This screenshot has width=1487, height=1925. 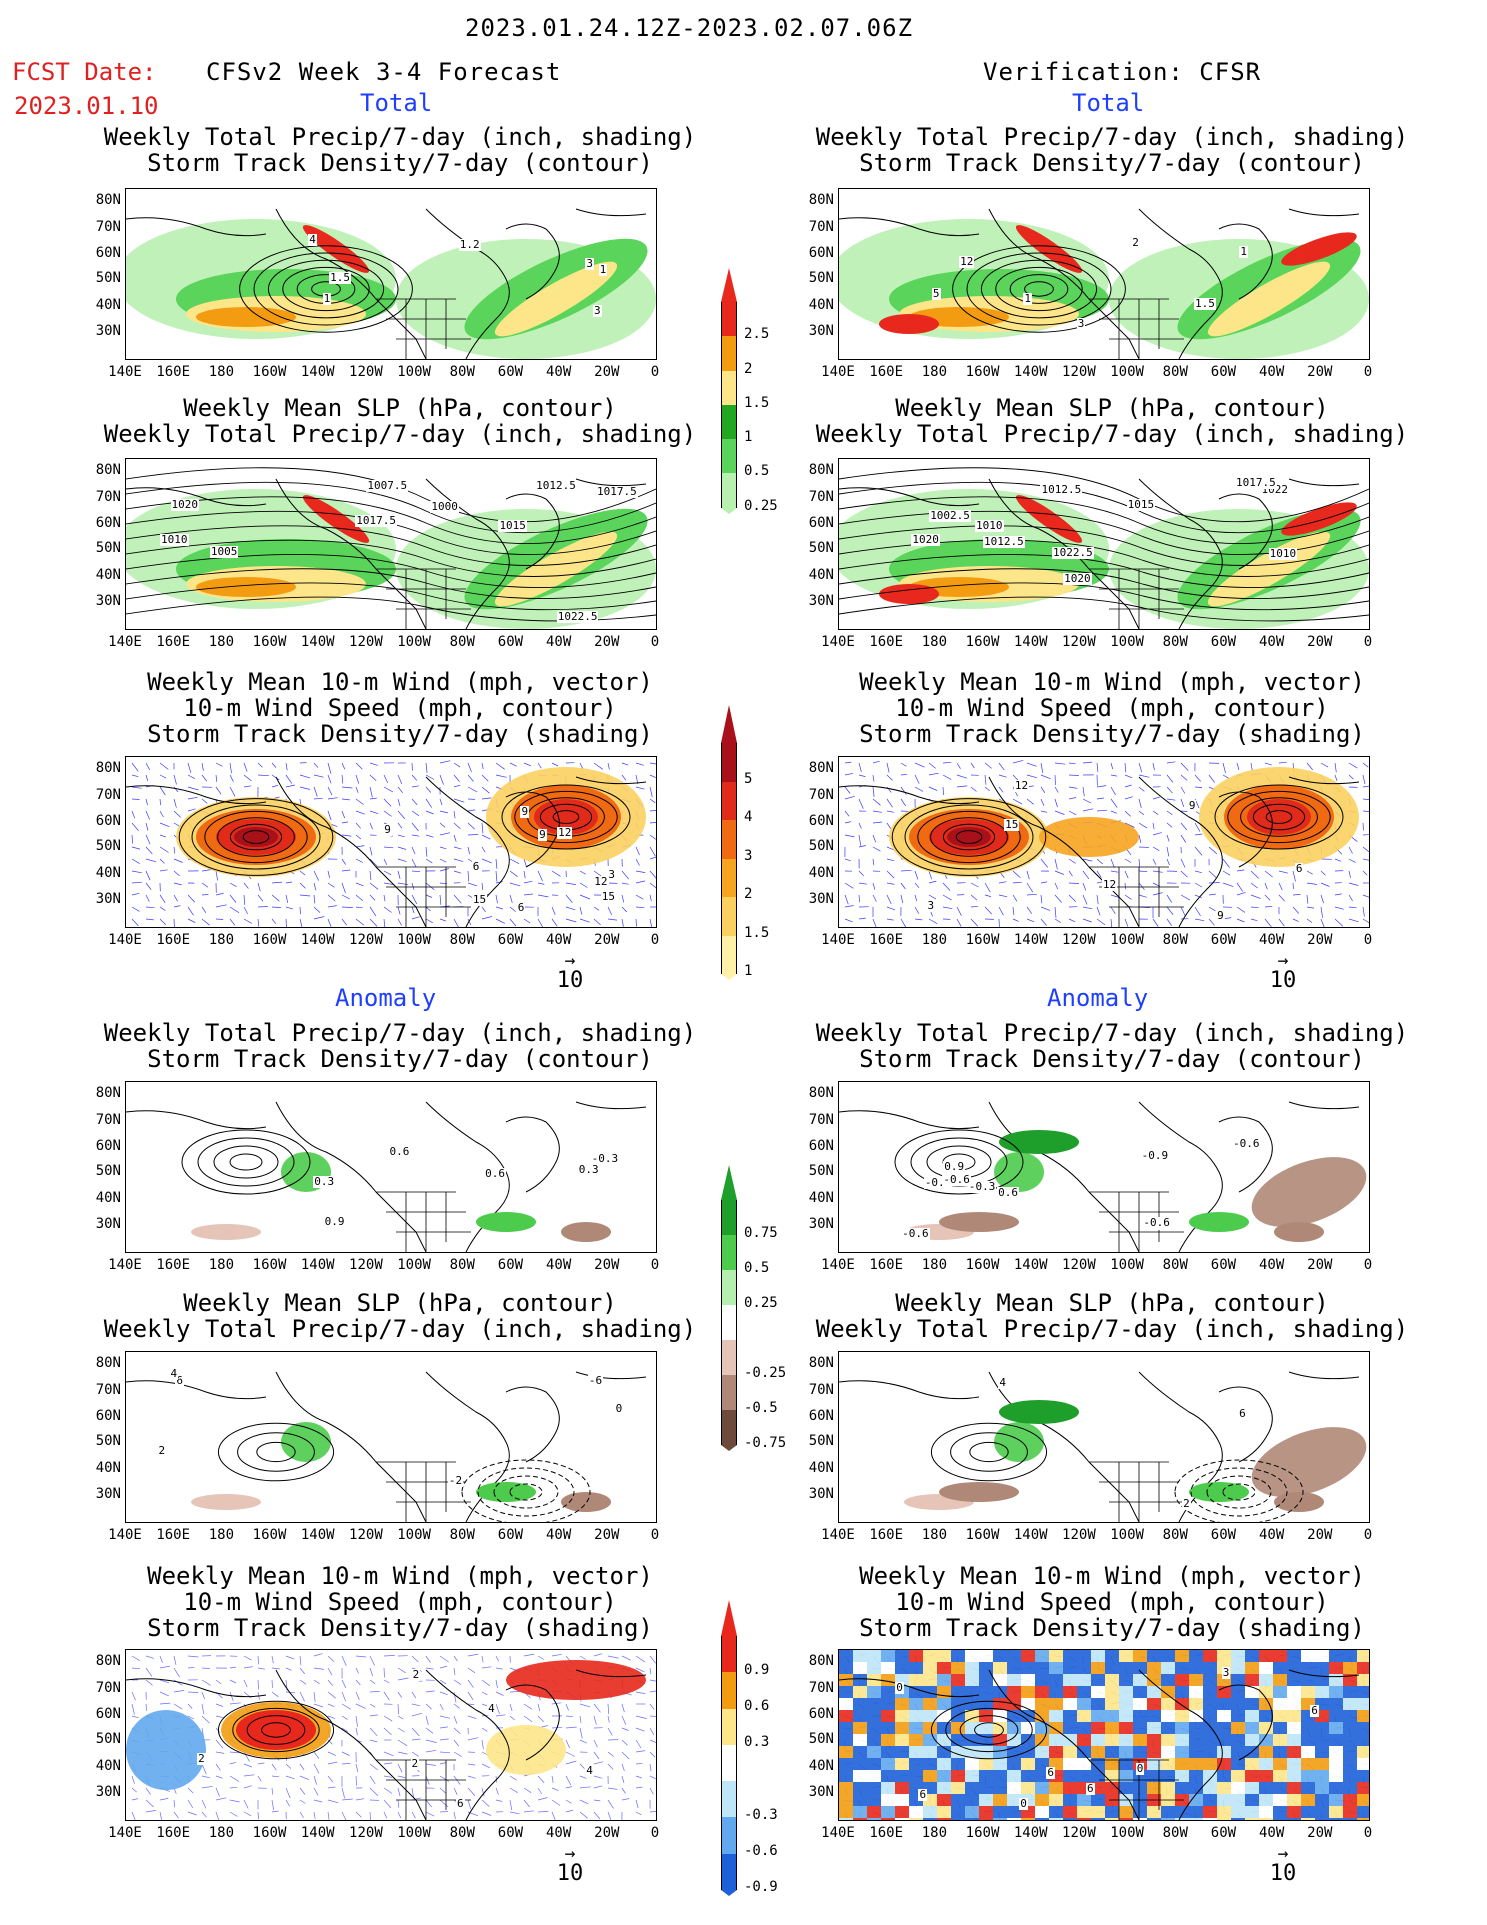 I want to click on precip-total-colorbar, so click(x=729, y=391).